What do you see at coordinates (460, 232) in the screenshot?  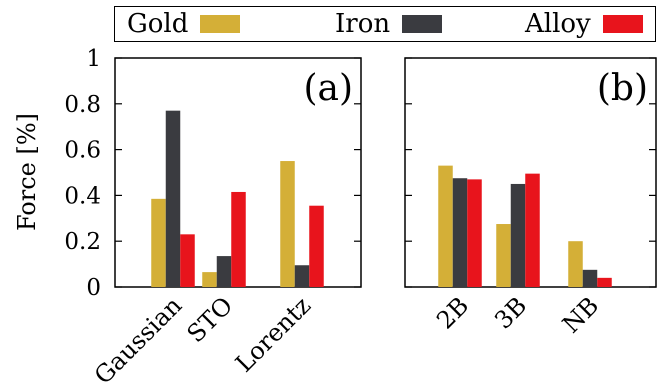 I see `bar-iron-2b` at bounding box center [460, 232].